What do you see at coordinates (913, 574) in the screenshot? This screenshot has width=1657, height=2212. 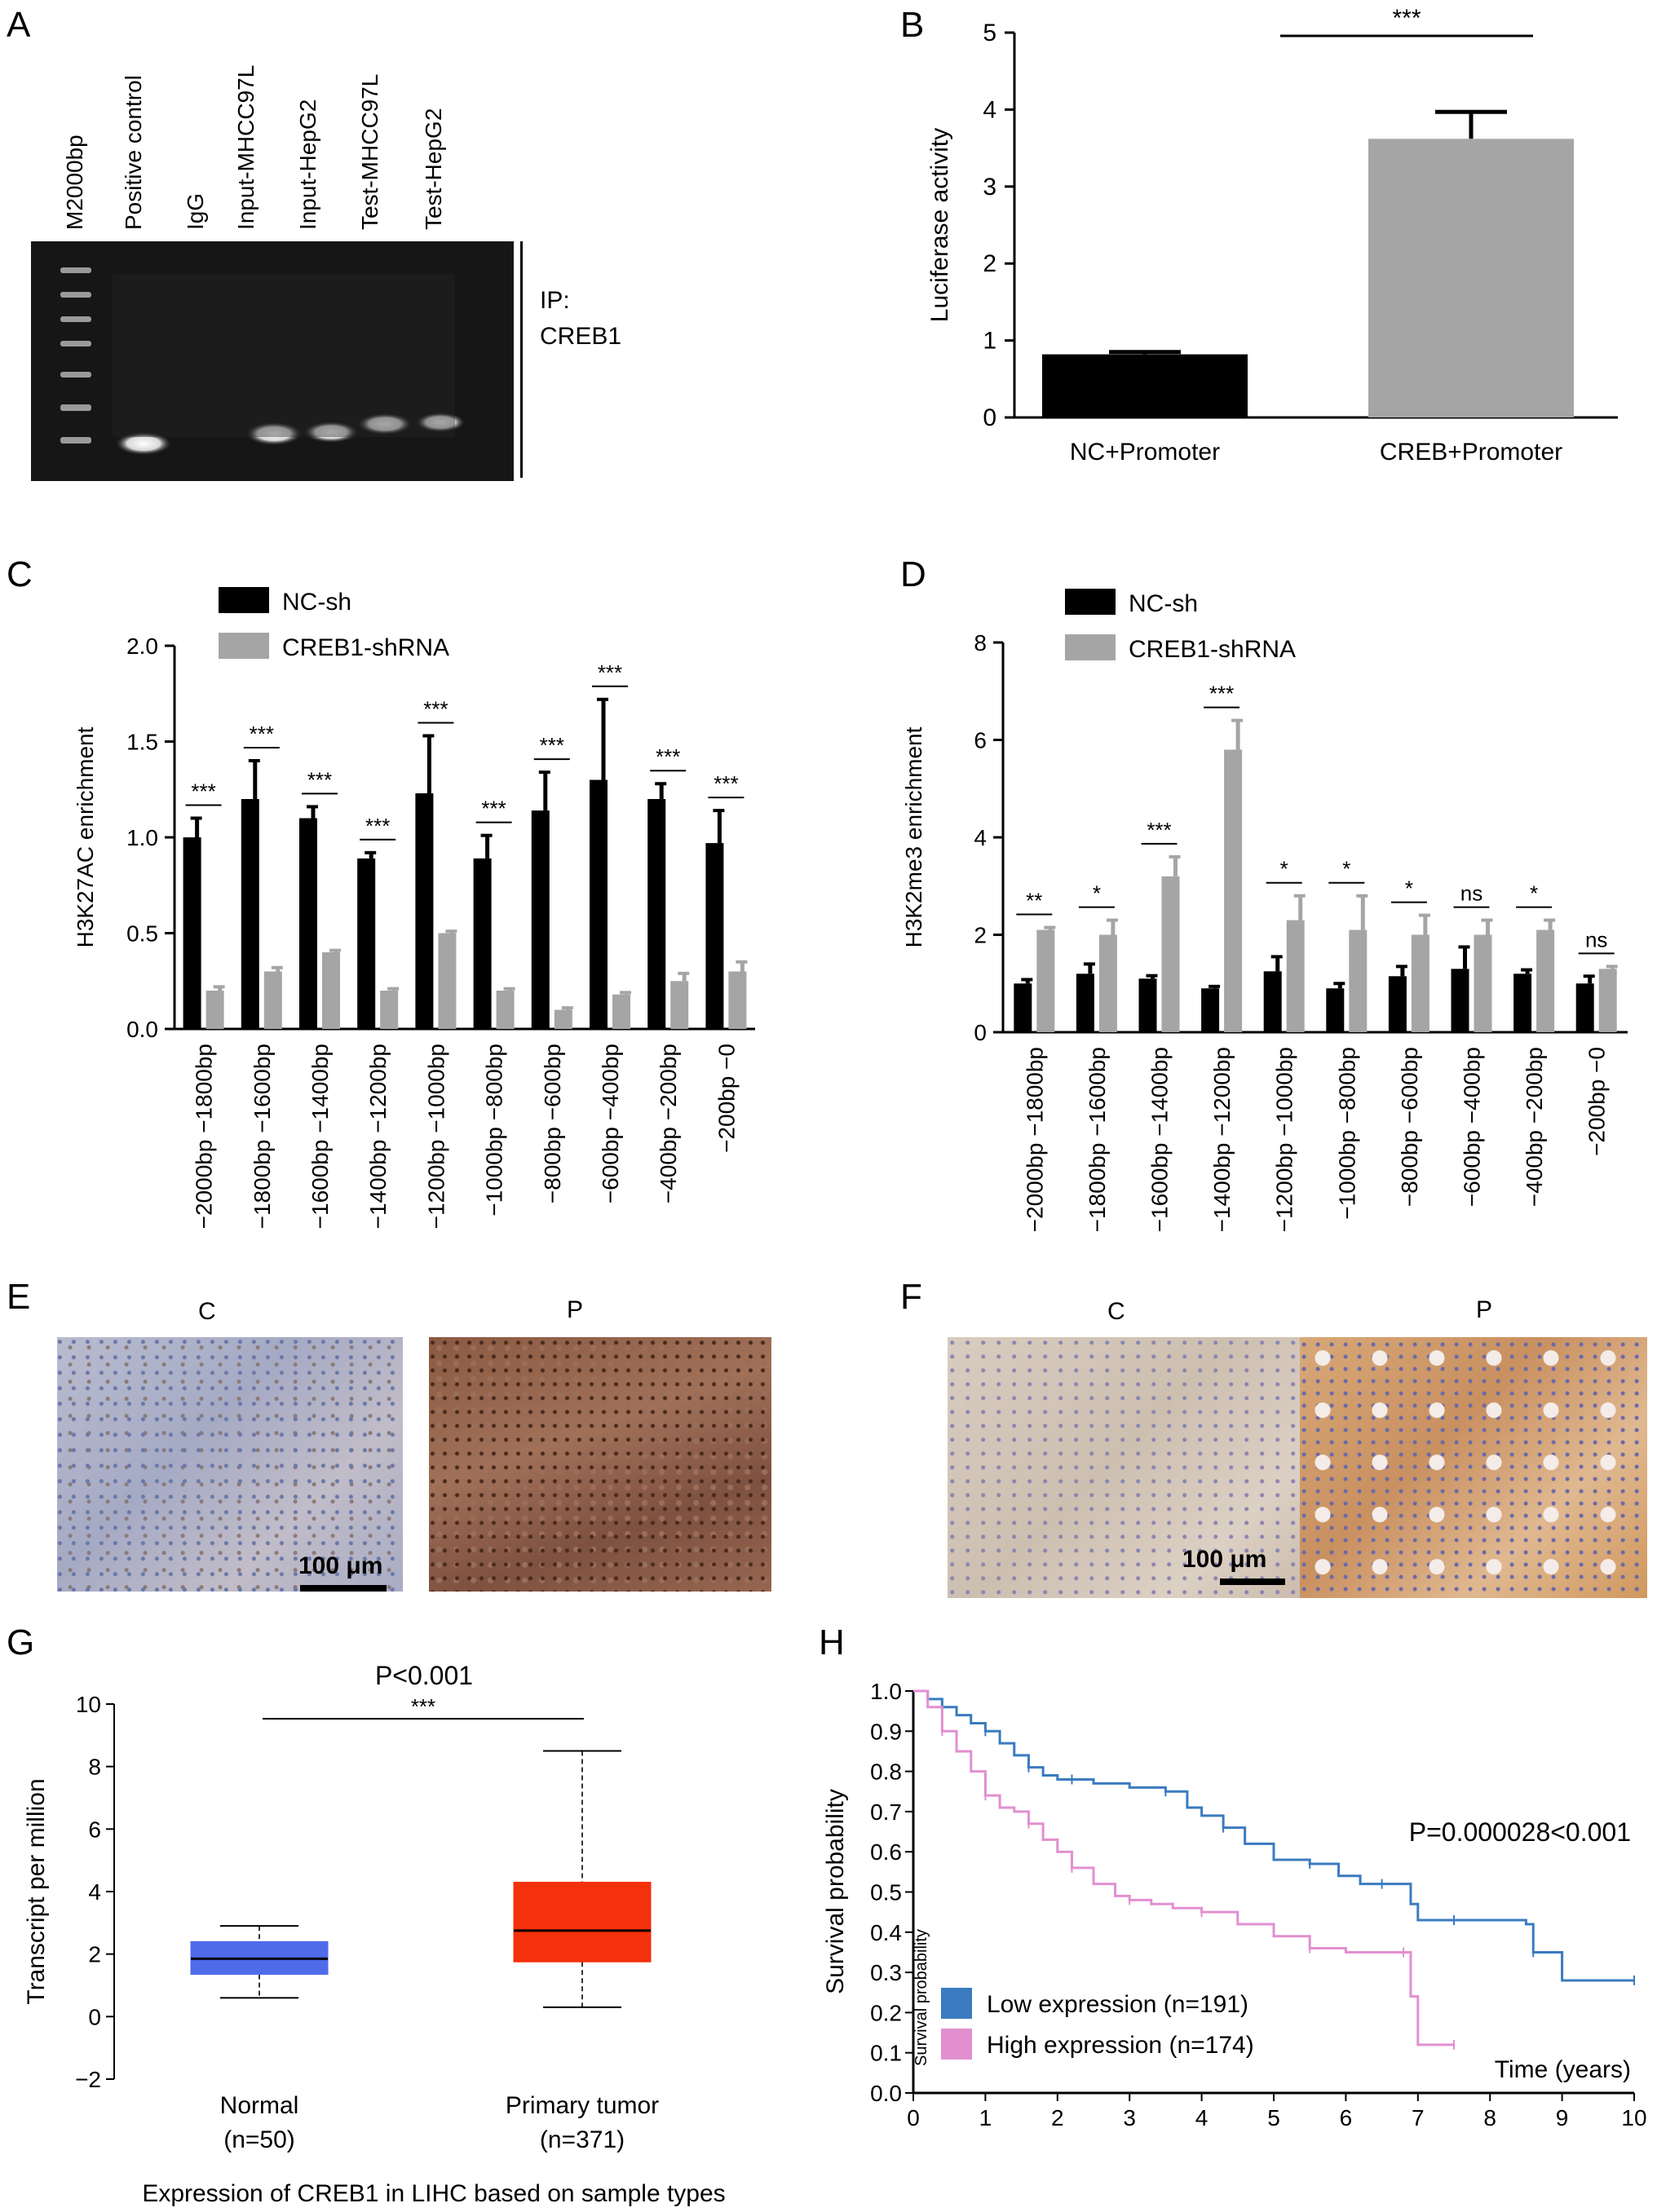 I see `panel-letter-d: D` at bounding box center [913, 574].